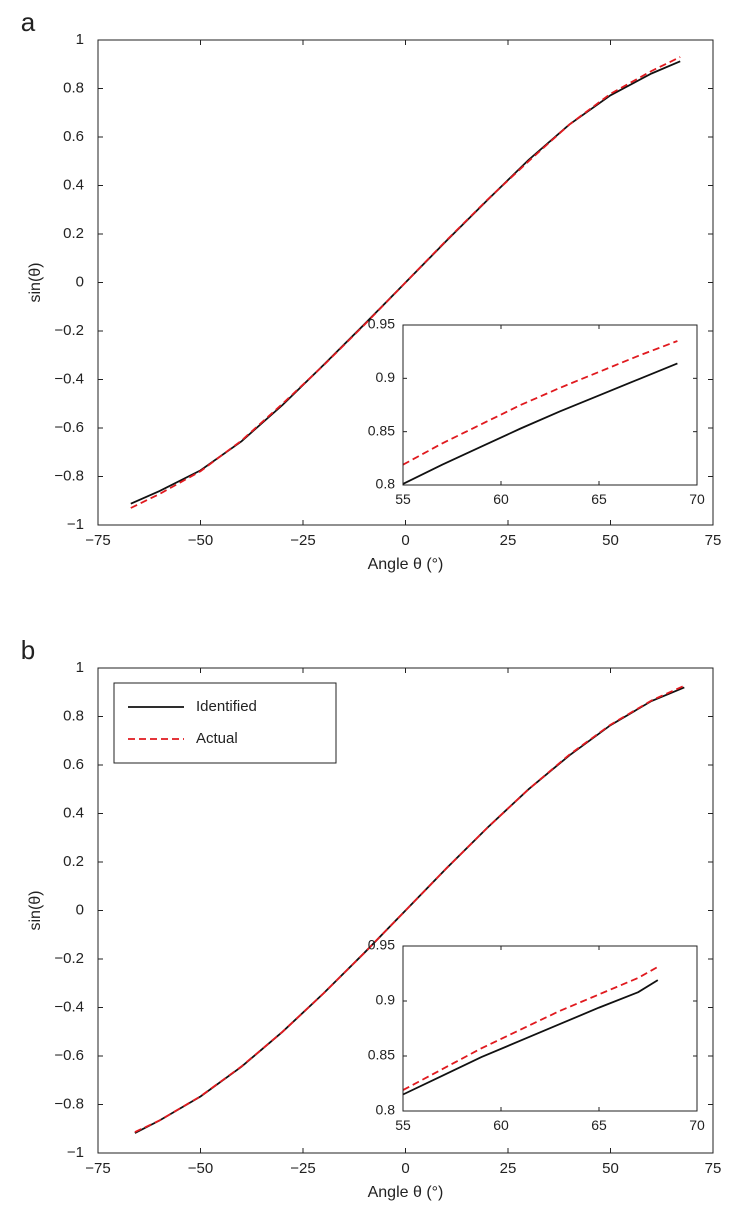  I want to click on legend-label-0: Identified, so click(226, 706).